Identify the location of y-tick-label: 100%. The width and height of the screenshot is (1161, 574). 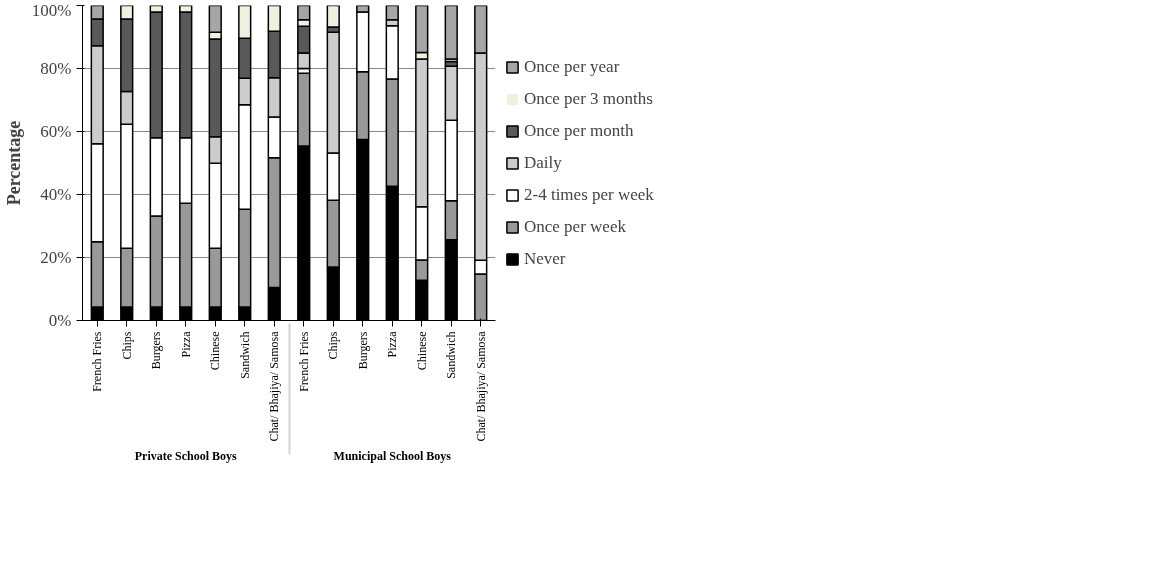
(51, 10).